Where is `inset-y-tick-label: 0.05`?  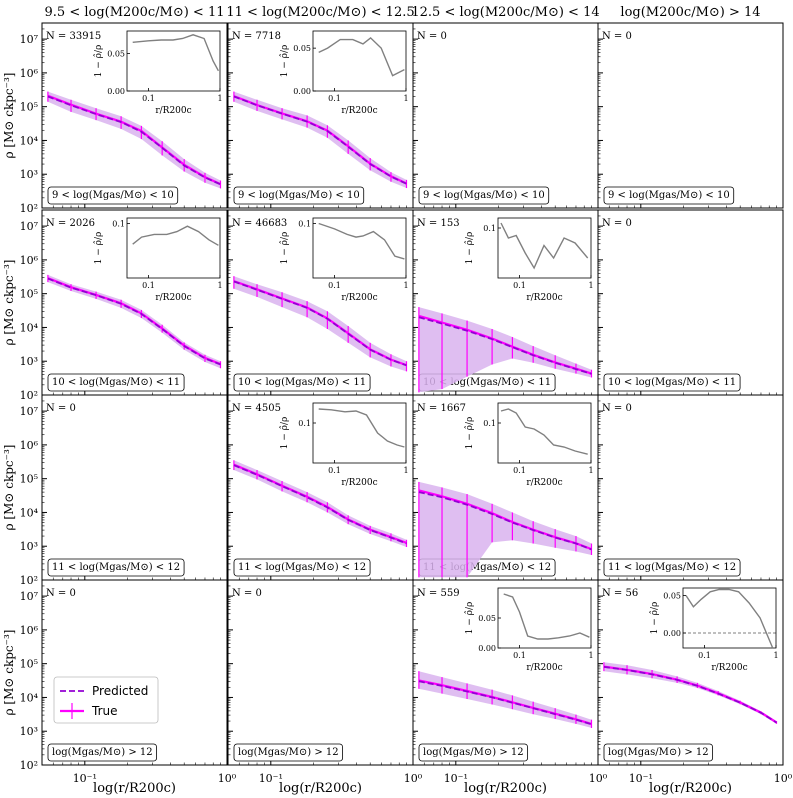 inset-y-tick-label: 0.05 is located at coordinates (116, 54).